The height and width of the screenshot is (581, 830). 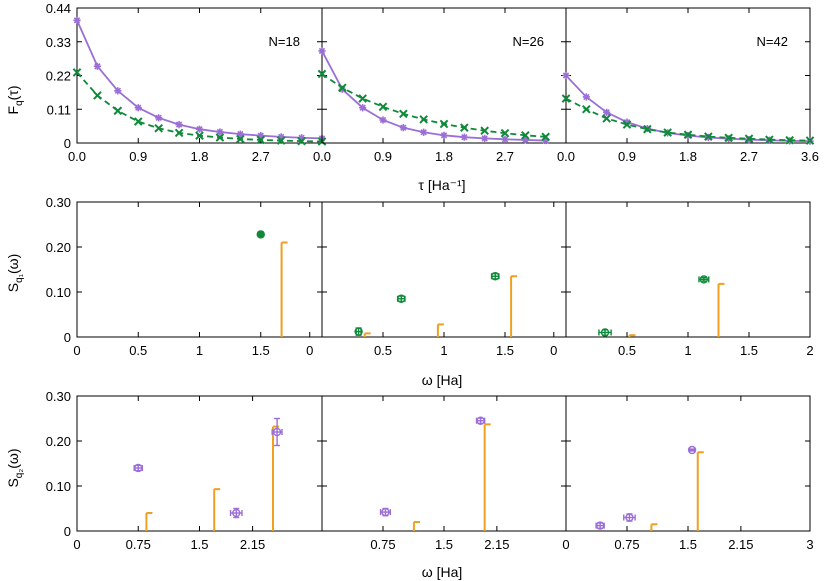 I want to click on panel-mid-1: 0 0.5 1 1.5 000.100.200.30, so click(x=184, y=276).